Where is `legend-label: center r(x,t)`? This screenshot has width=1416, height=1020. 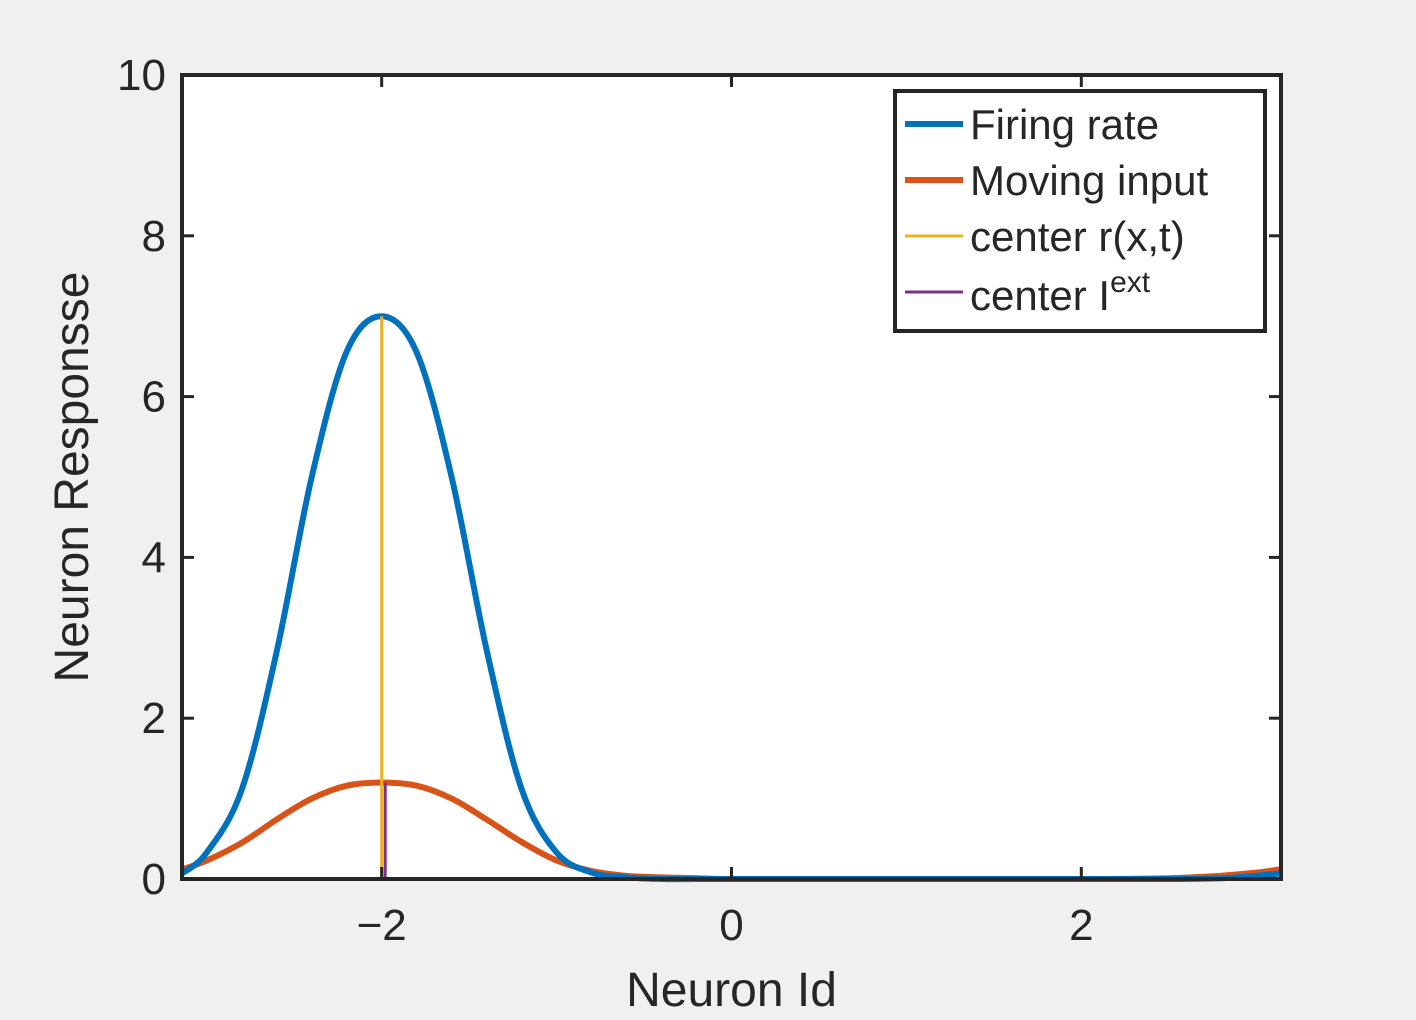
legend-label: center r(x,t) is located at coordinates (1077, 236).